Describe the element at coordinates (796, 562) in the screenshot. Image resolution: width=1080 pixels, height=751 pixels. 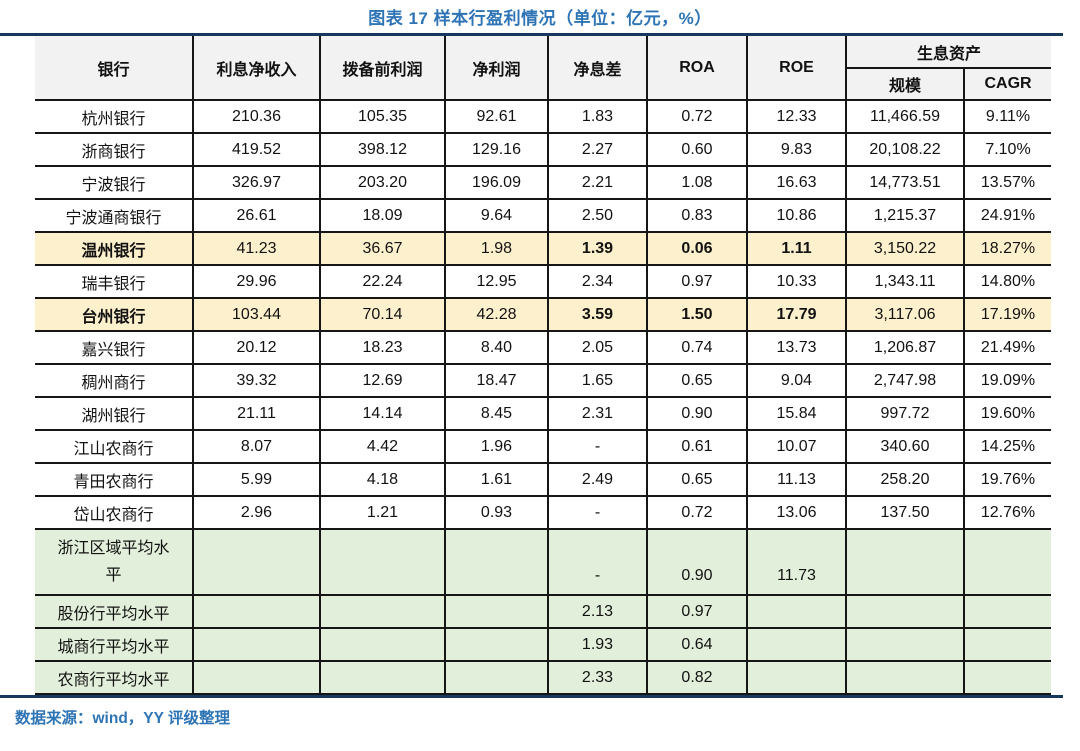
I see `value-cell: 11.73` at that location.